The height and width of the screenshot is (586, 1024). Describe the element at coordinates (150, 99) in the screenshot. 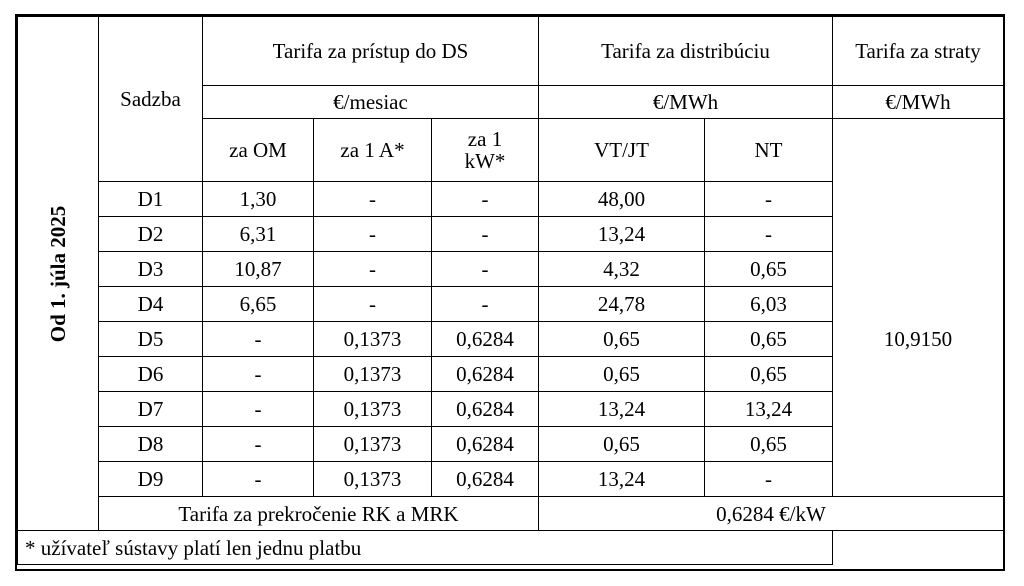

I see `header-sadzba: Sadzba` at that location.